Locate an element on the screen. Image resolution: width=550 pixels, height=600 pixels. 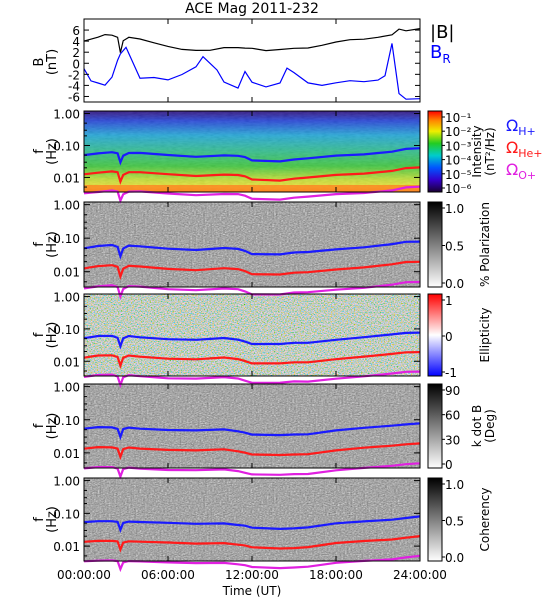
colorbar-tick-label: 10⁻² is located at coordinates (458, 132).